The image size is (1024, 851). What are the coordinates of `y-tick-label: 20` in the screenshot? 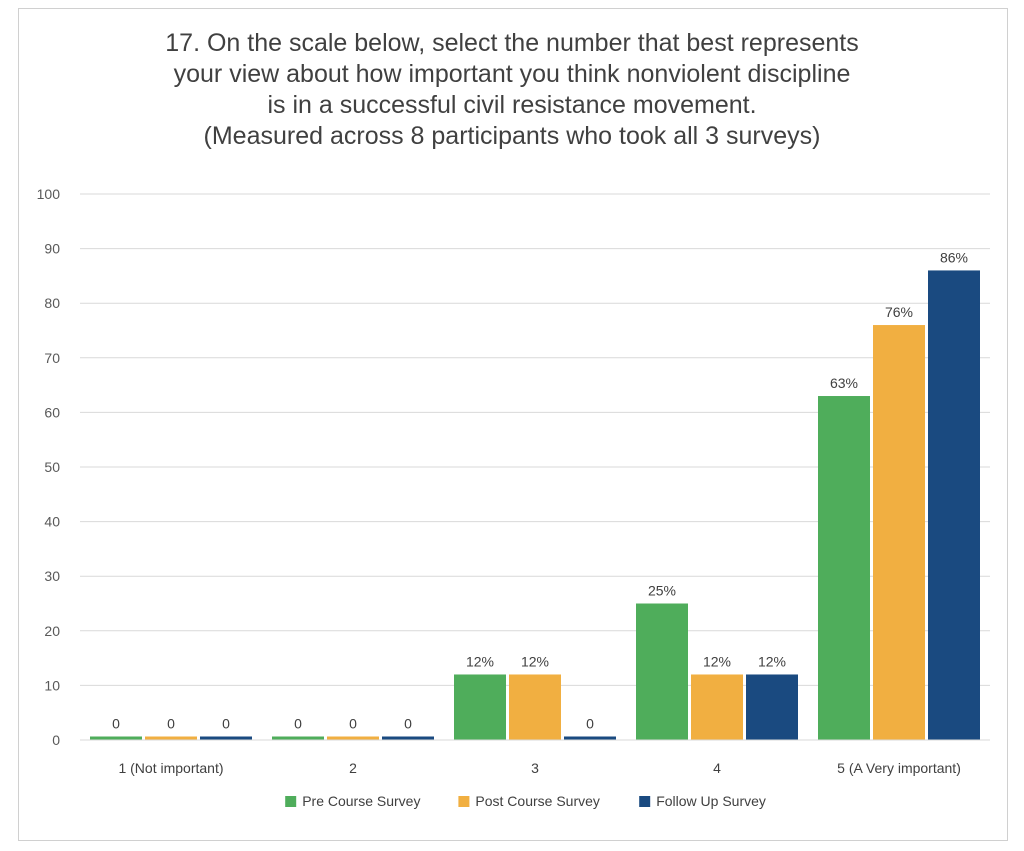 It's located at (52, 631).